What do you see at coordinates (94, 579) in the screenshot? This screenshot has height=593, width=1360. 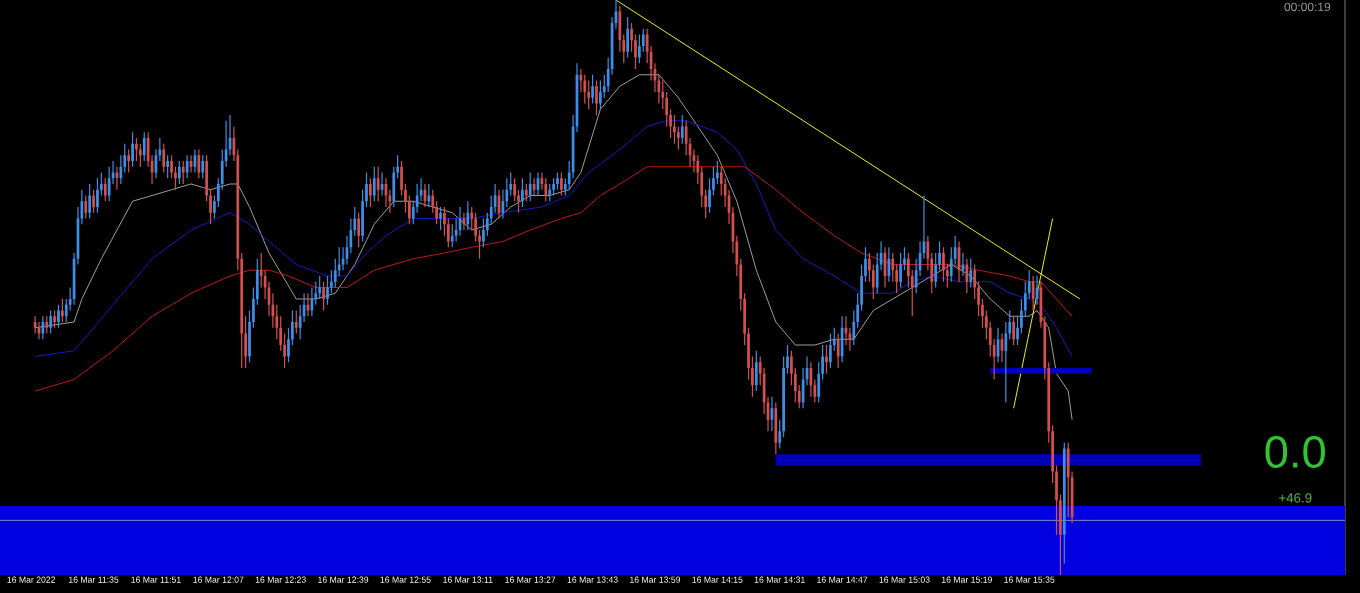 I see `x-tick-label: 16 Mar 11:35` at bounding box center [94, 579].